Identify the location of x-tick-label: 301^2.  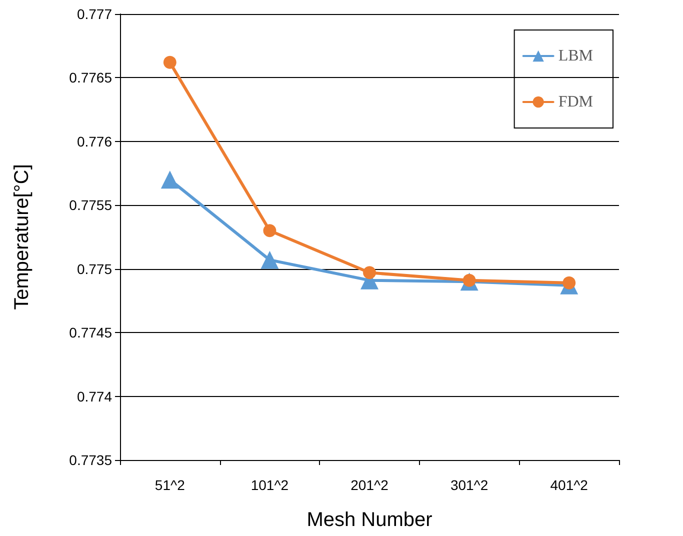
(469, 485).